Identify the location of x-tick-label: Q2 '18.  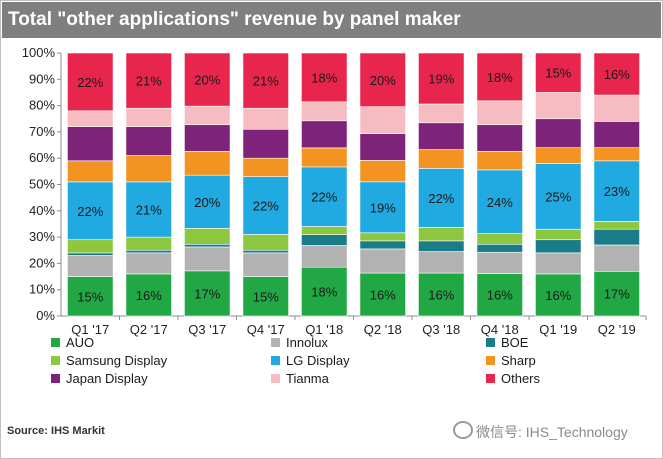
(383, 329).